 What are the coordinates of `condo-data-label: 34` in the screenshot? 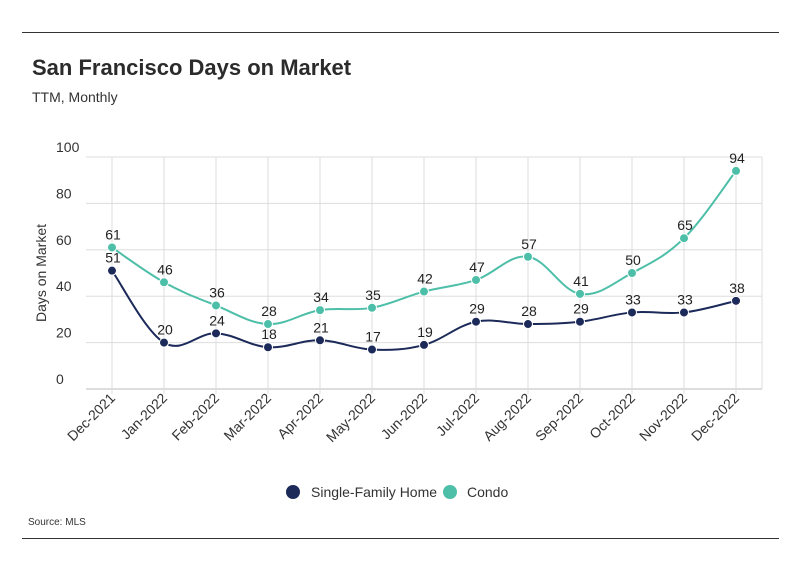 It's located at (321, 297).